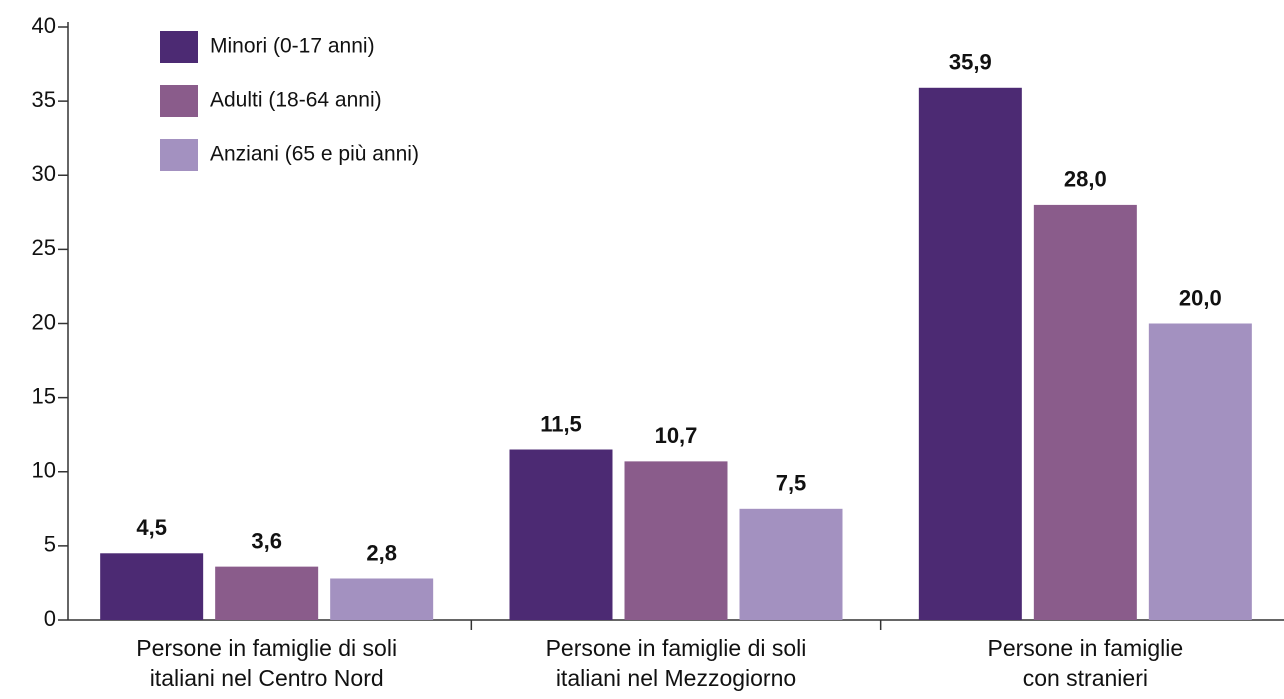 The height and width of the screenshot is (699, 1284). I want to click on y-tick-label: 10, so click(44, 470).